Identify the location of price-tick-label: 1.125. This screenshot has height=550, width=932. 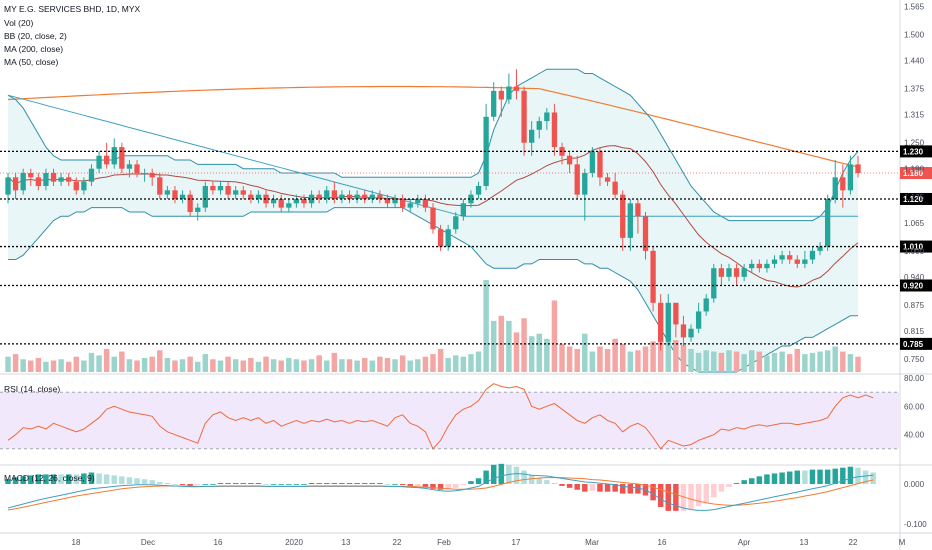
(914, 197).